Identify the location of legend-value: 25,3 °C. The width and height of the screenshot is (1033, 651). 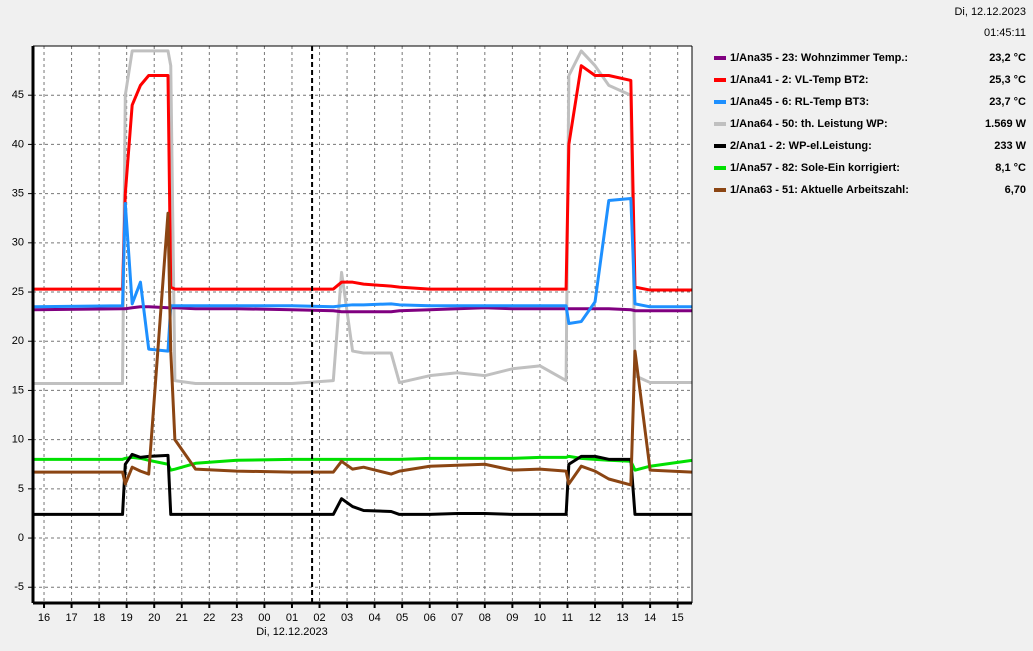
(1007, 80).